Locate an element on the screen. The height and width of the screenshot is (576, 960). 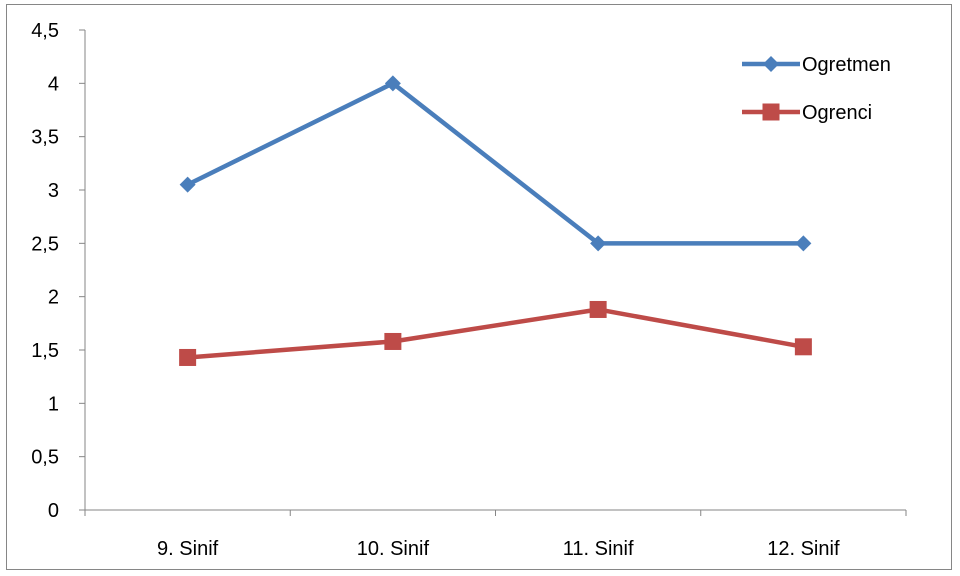
y-tick-label: 3,5 is located at coordinates (45, 138).